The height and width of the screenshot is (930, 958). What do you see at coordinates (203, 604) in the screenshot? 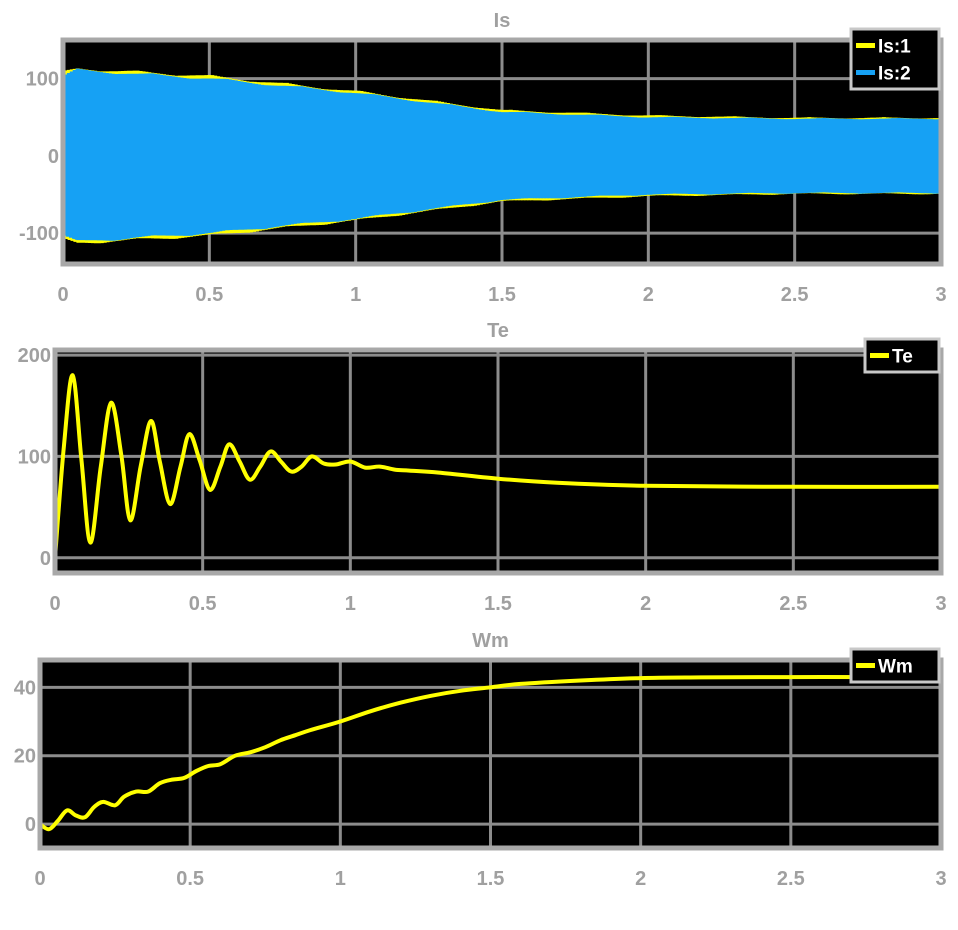
I see `te-xtick-label-1: 0.5` at bounding box center [203, 604].